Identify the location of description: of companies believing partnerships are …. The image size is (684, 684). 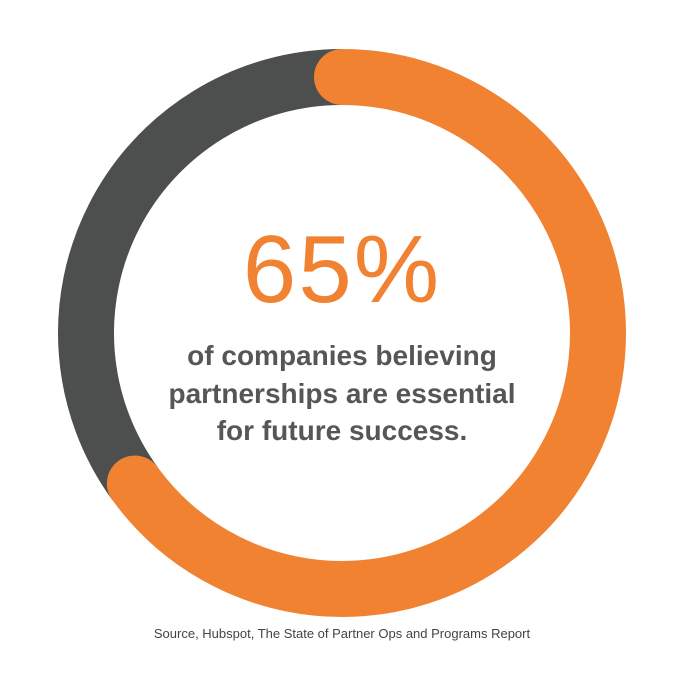
(342, 393).